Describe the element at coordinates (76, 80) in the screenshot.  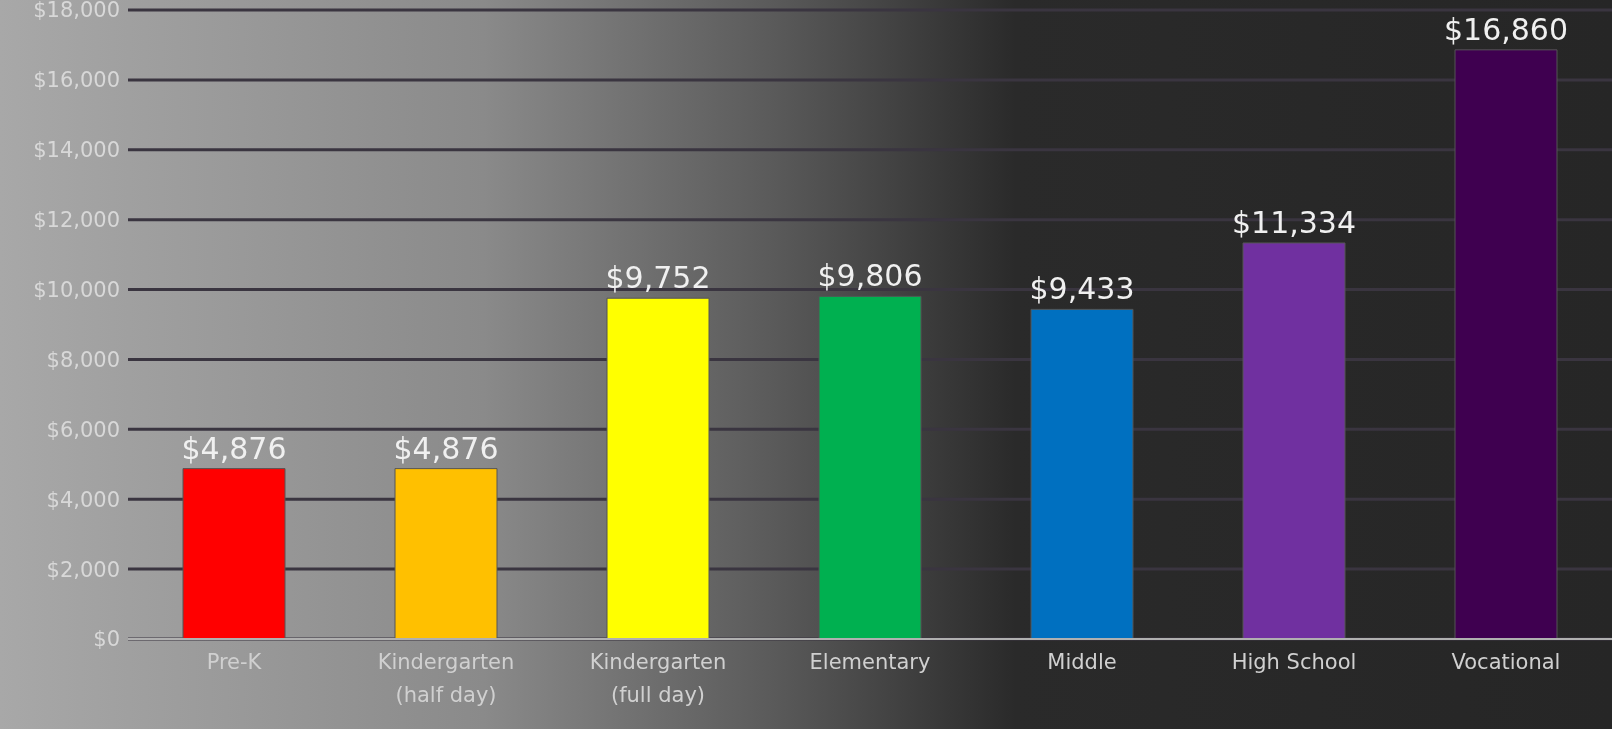
I see `y-tick-label: $16,000` at that location.